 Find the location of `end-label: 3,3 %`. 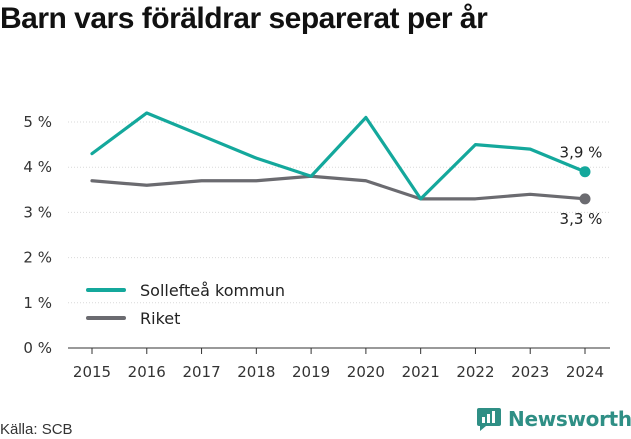

end-label: 3,3 % is located at coordinates (581, 219).